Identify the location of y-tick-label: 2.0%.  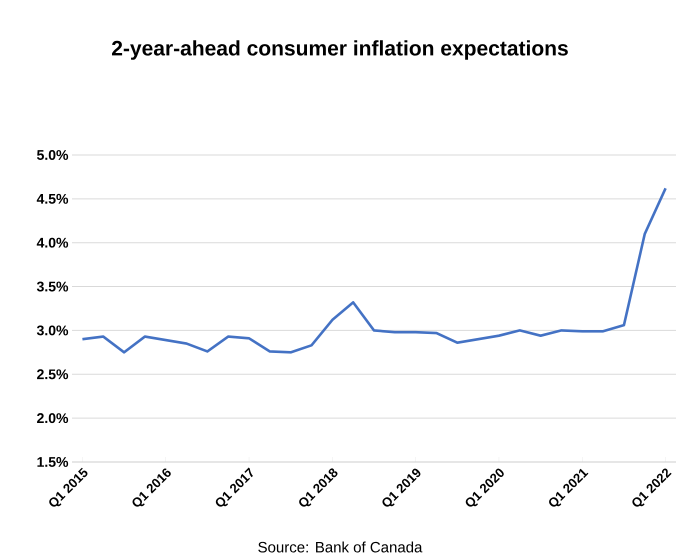
(52, 418).